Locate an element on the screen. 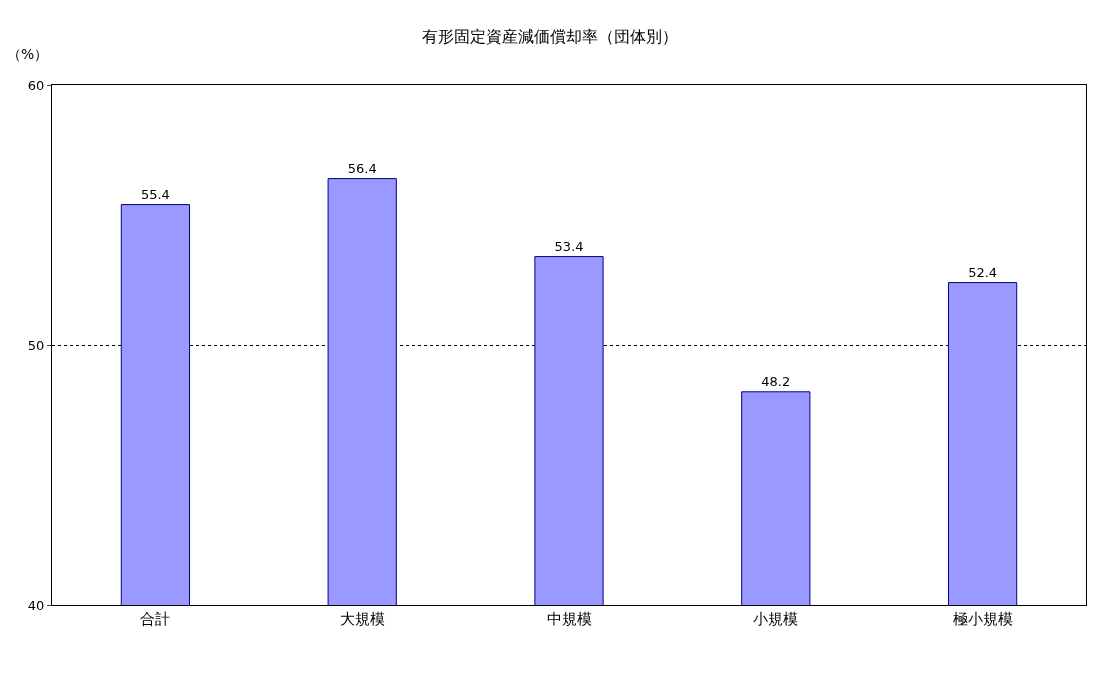 The height and width of the screenshot is (680, 1100). data-label: 52.4 is located at coordinates (983, 272).